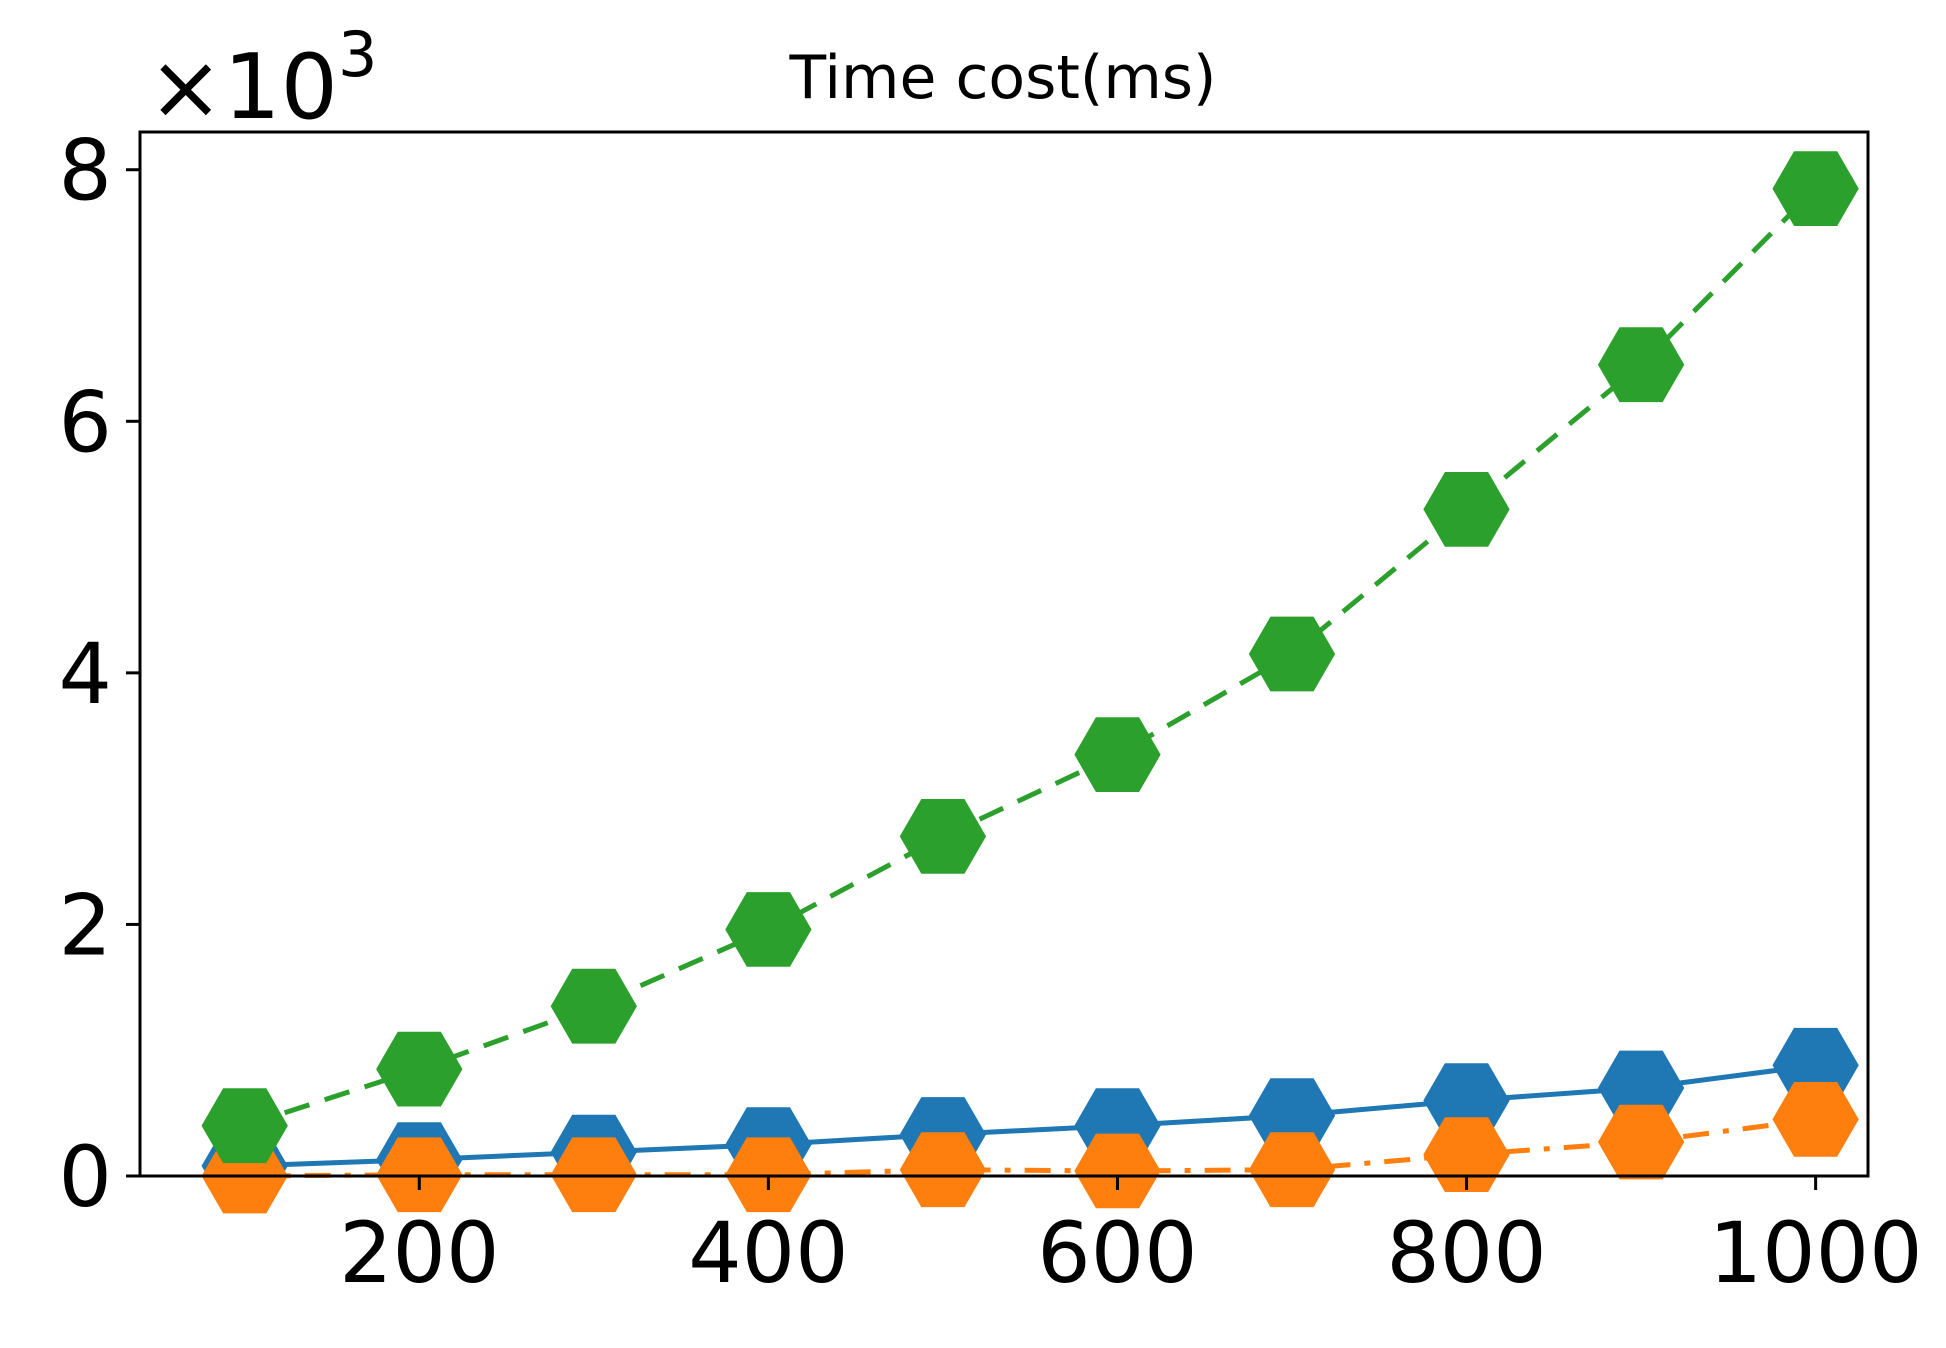 This screenshot has width=1946, height=1348. Describe the element at coordinates (85, 422) in the screenshot. I see `y-tick-label-3: 6` at that location.